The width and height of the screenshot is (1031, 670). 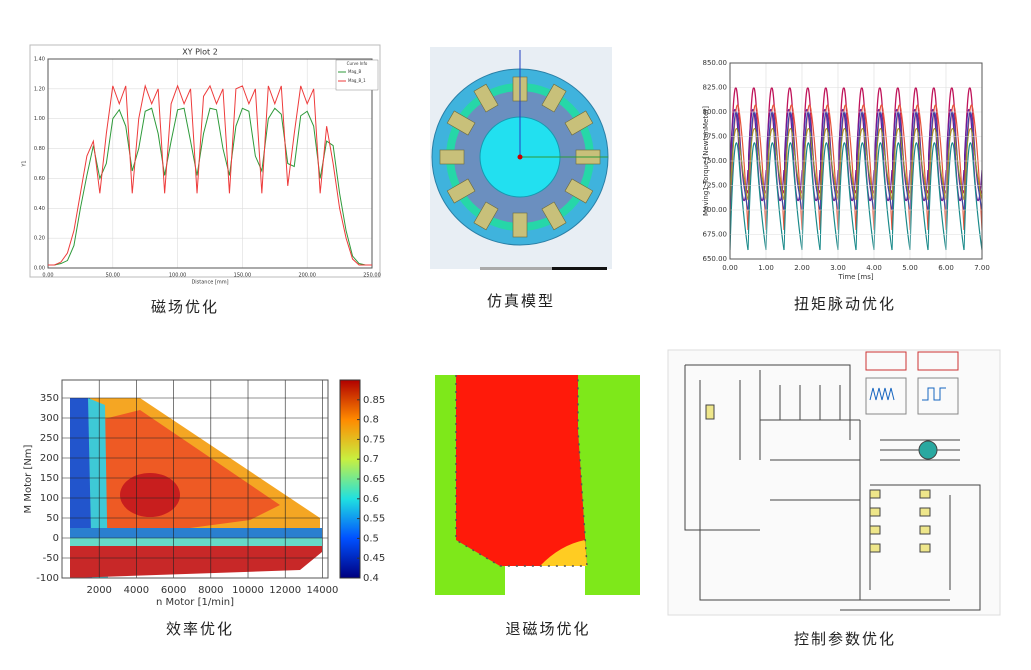 What do you see at coordinates (51, 558) in the screenshot?
I see `y-tick-label: -50` at bounding box center [51, 558].